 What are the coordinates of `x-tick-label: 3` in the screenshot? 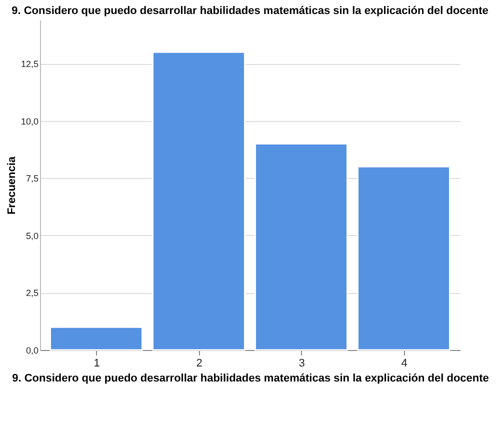 It's located at (301, 364).